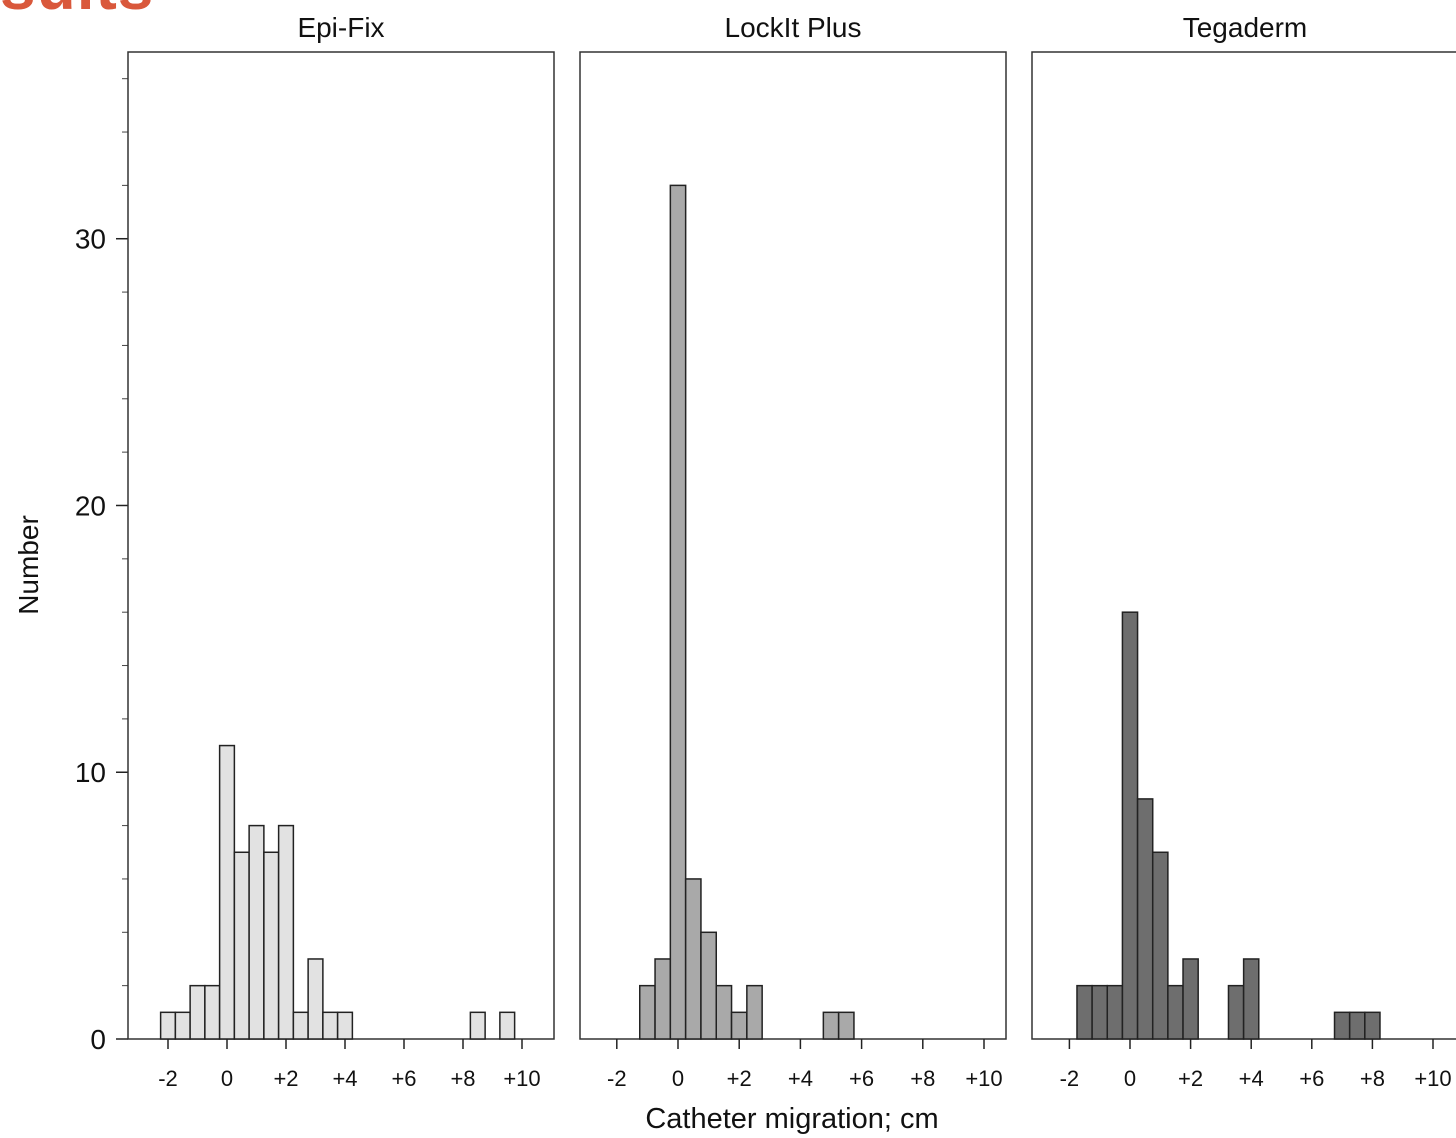 Image resolution: width=1456 pixels, height=1138 pixels. Describe the element at coordinates (791, 1119) in the screenshot. I see `x-axis-label: Catheter migration; cm` at that location.